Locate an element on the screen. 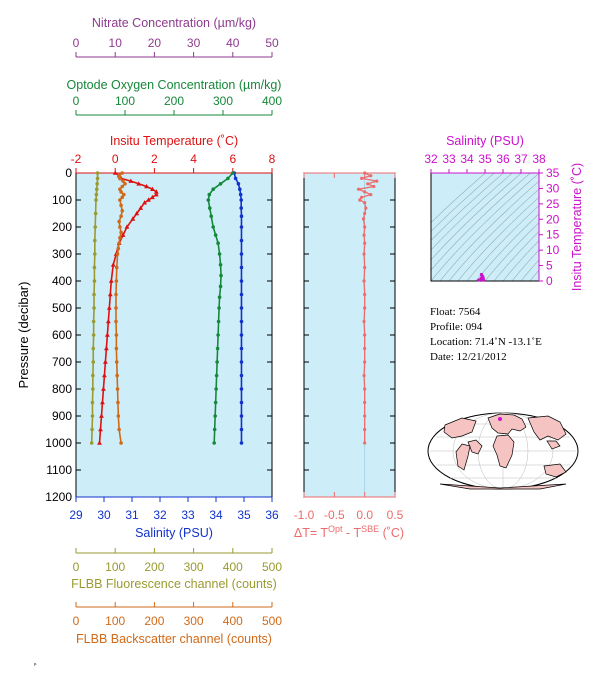 The image size is (608, 685). salinity-tick-label: 34 is located at coordinates (216, 515).